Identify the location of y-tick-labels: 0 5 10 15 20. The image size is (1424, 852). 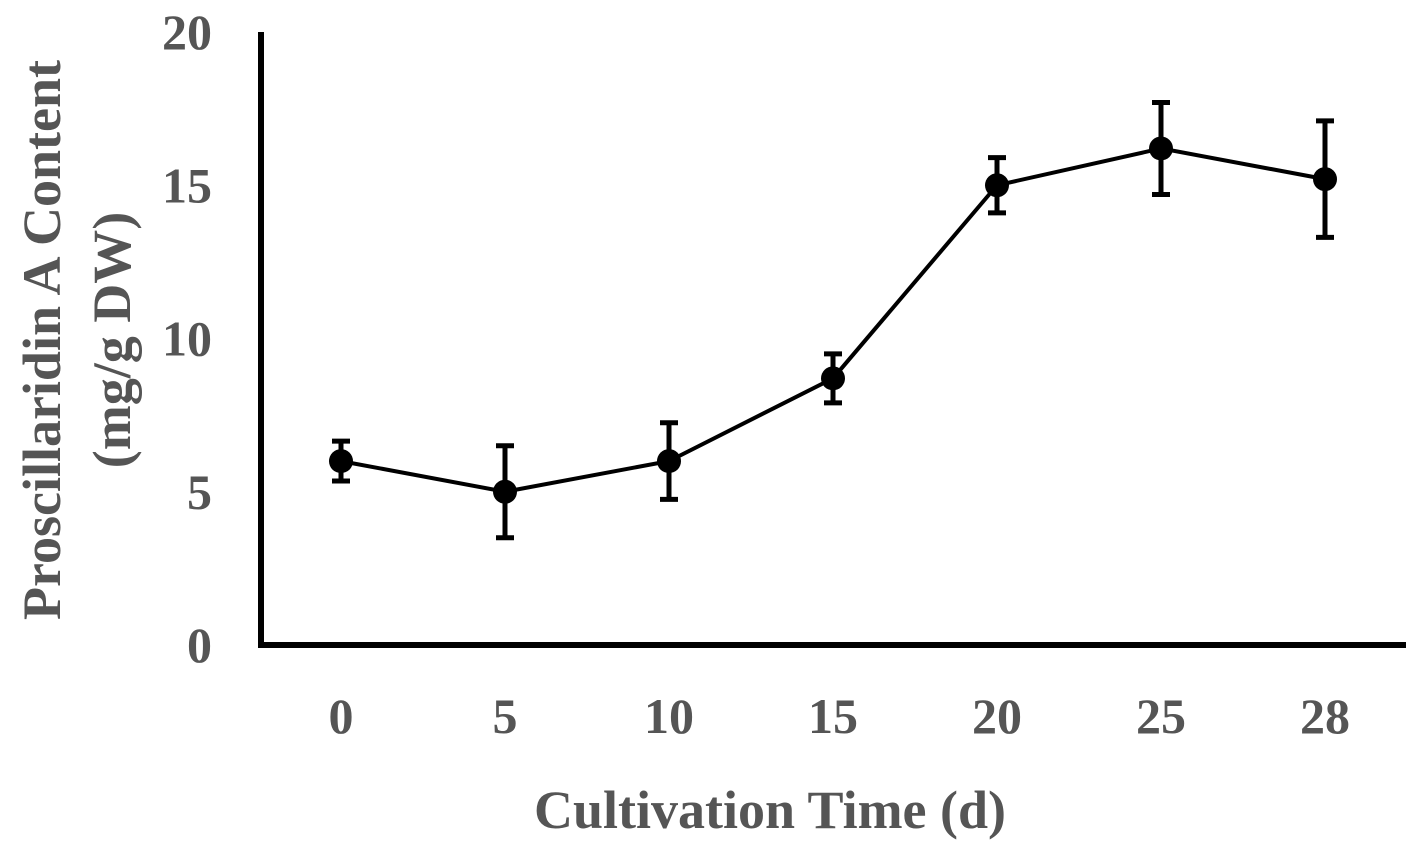
(187, 338).